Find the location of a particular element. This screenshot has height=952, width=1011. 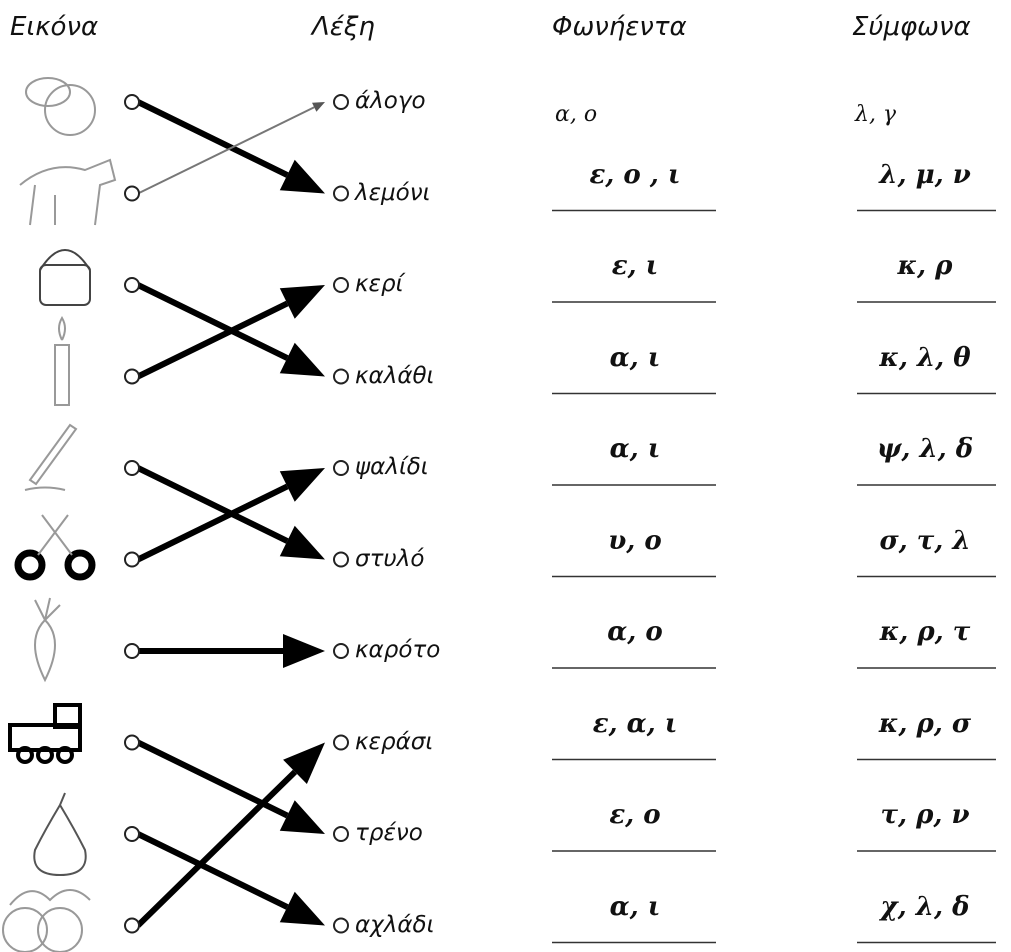

pen-icon is located at coordinates (51, 457).